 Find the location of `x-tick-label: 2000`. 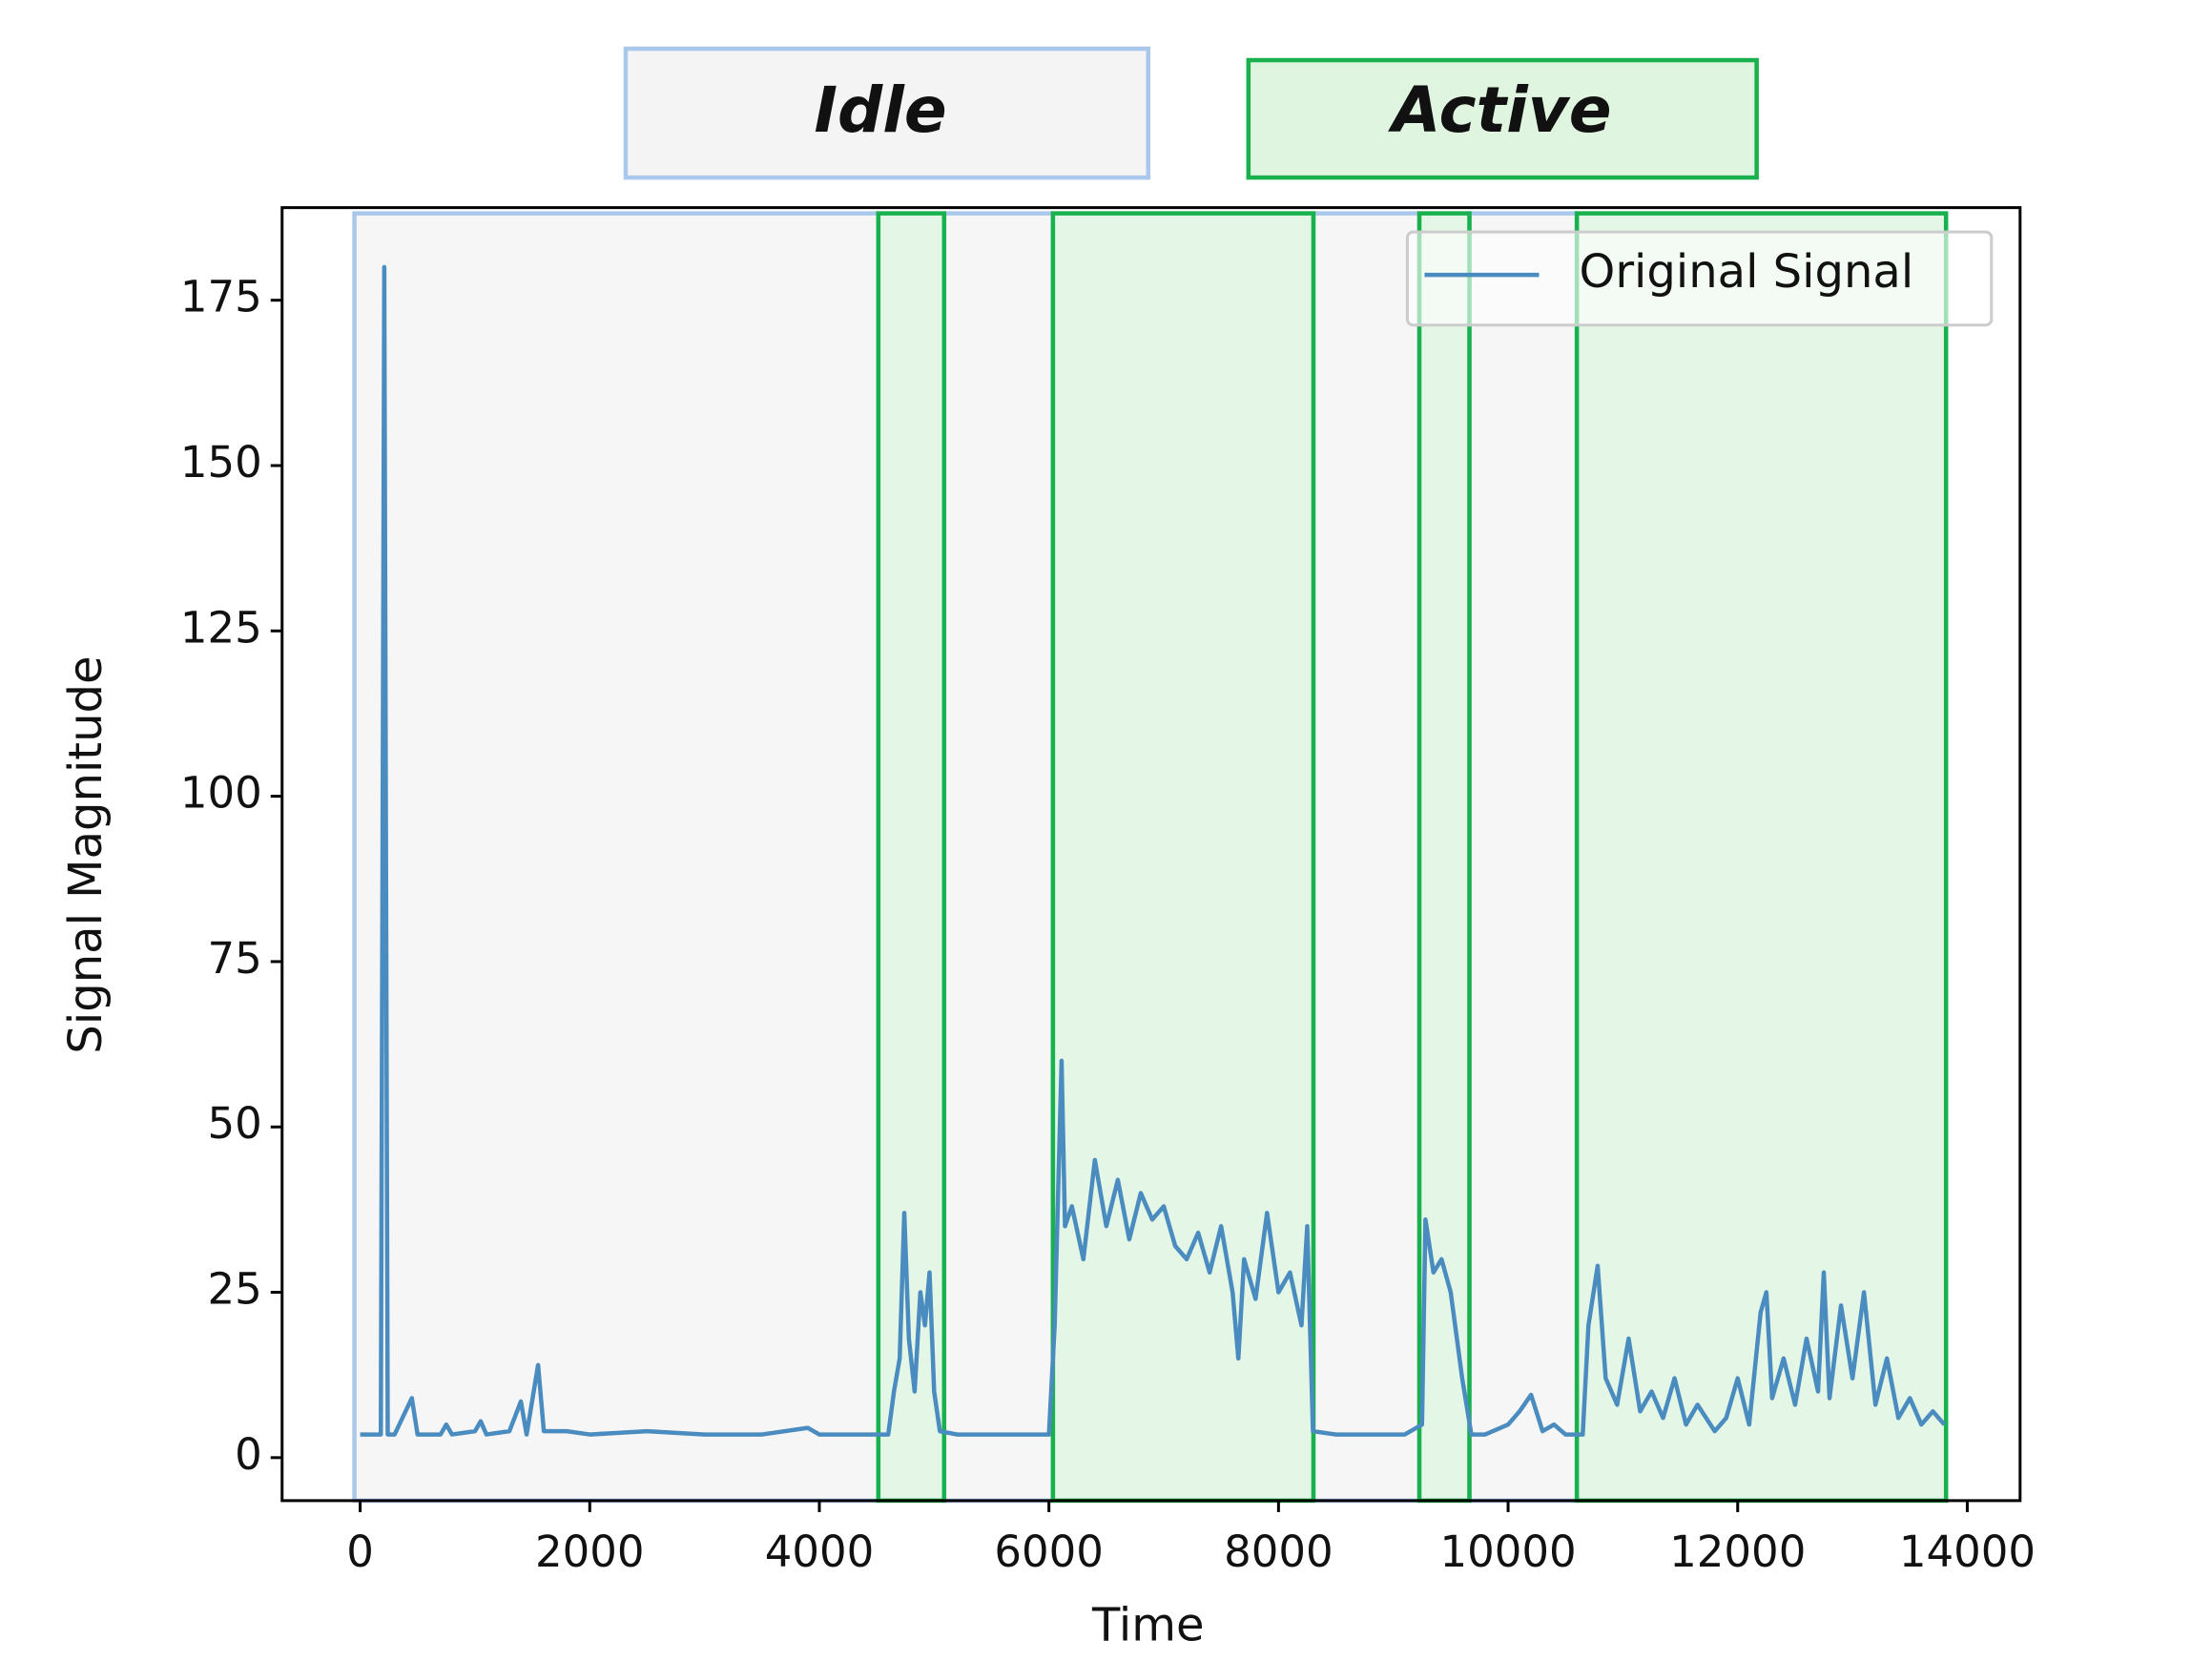

x-tick-label: 2000 is located at coordinates (590, 1551).